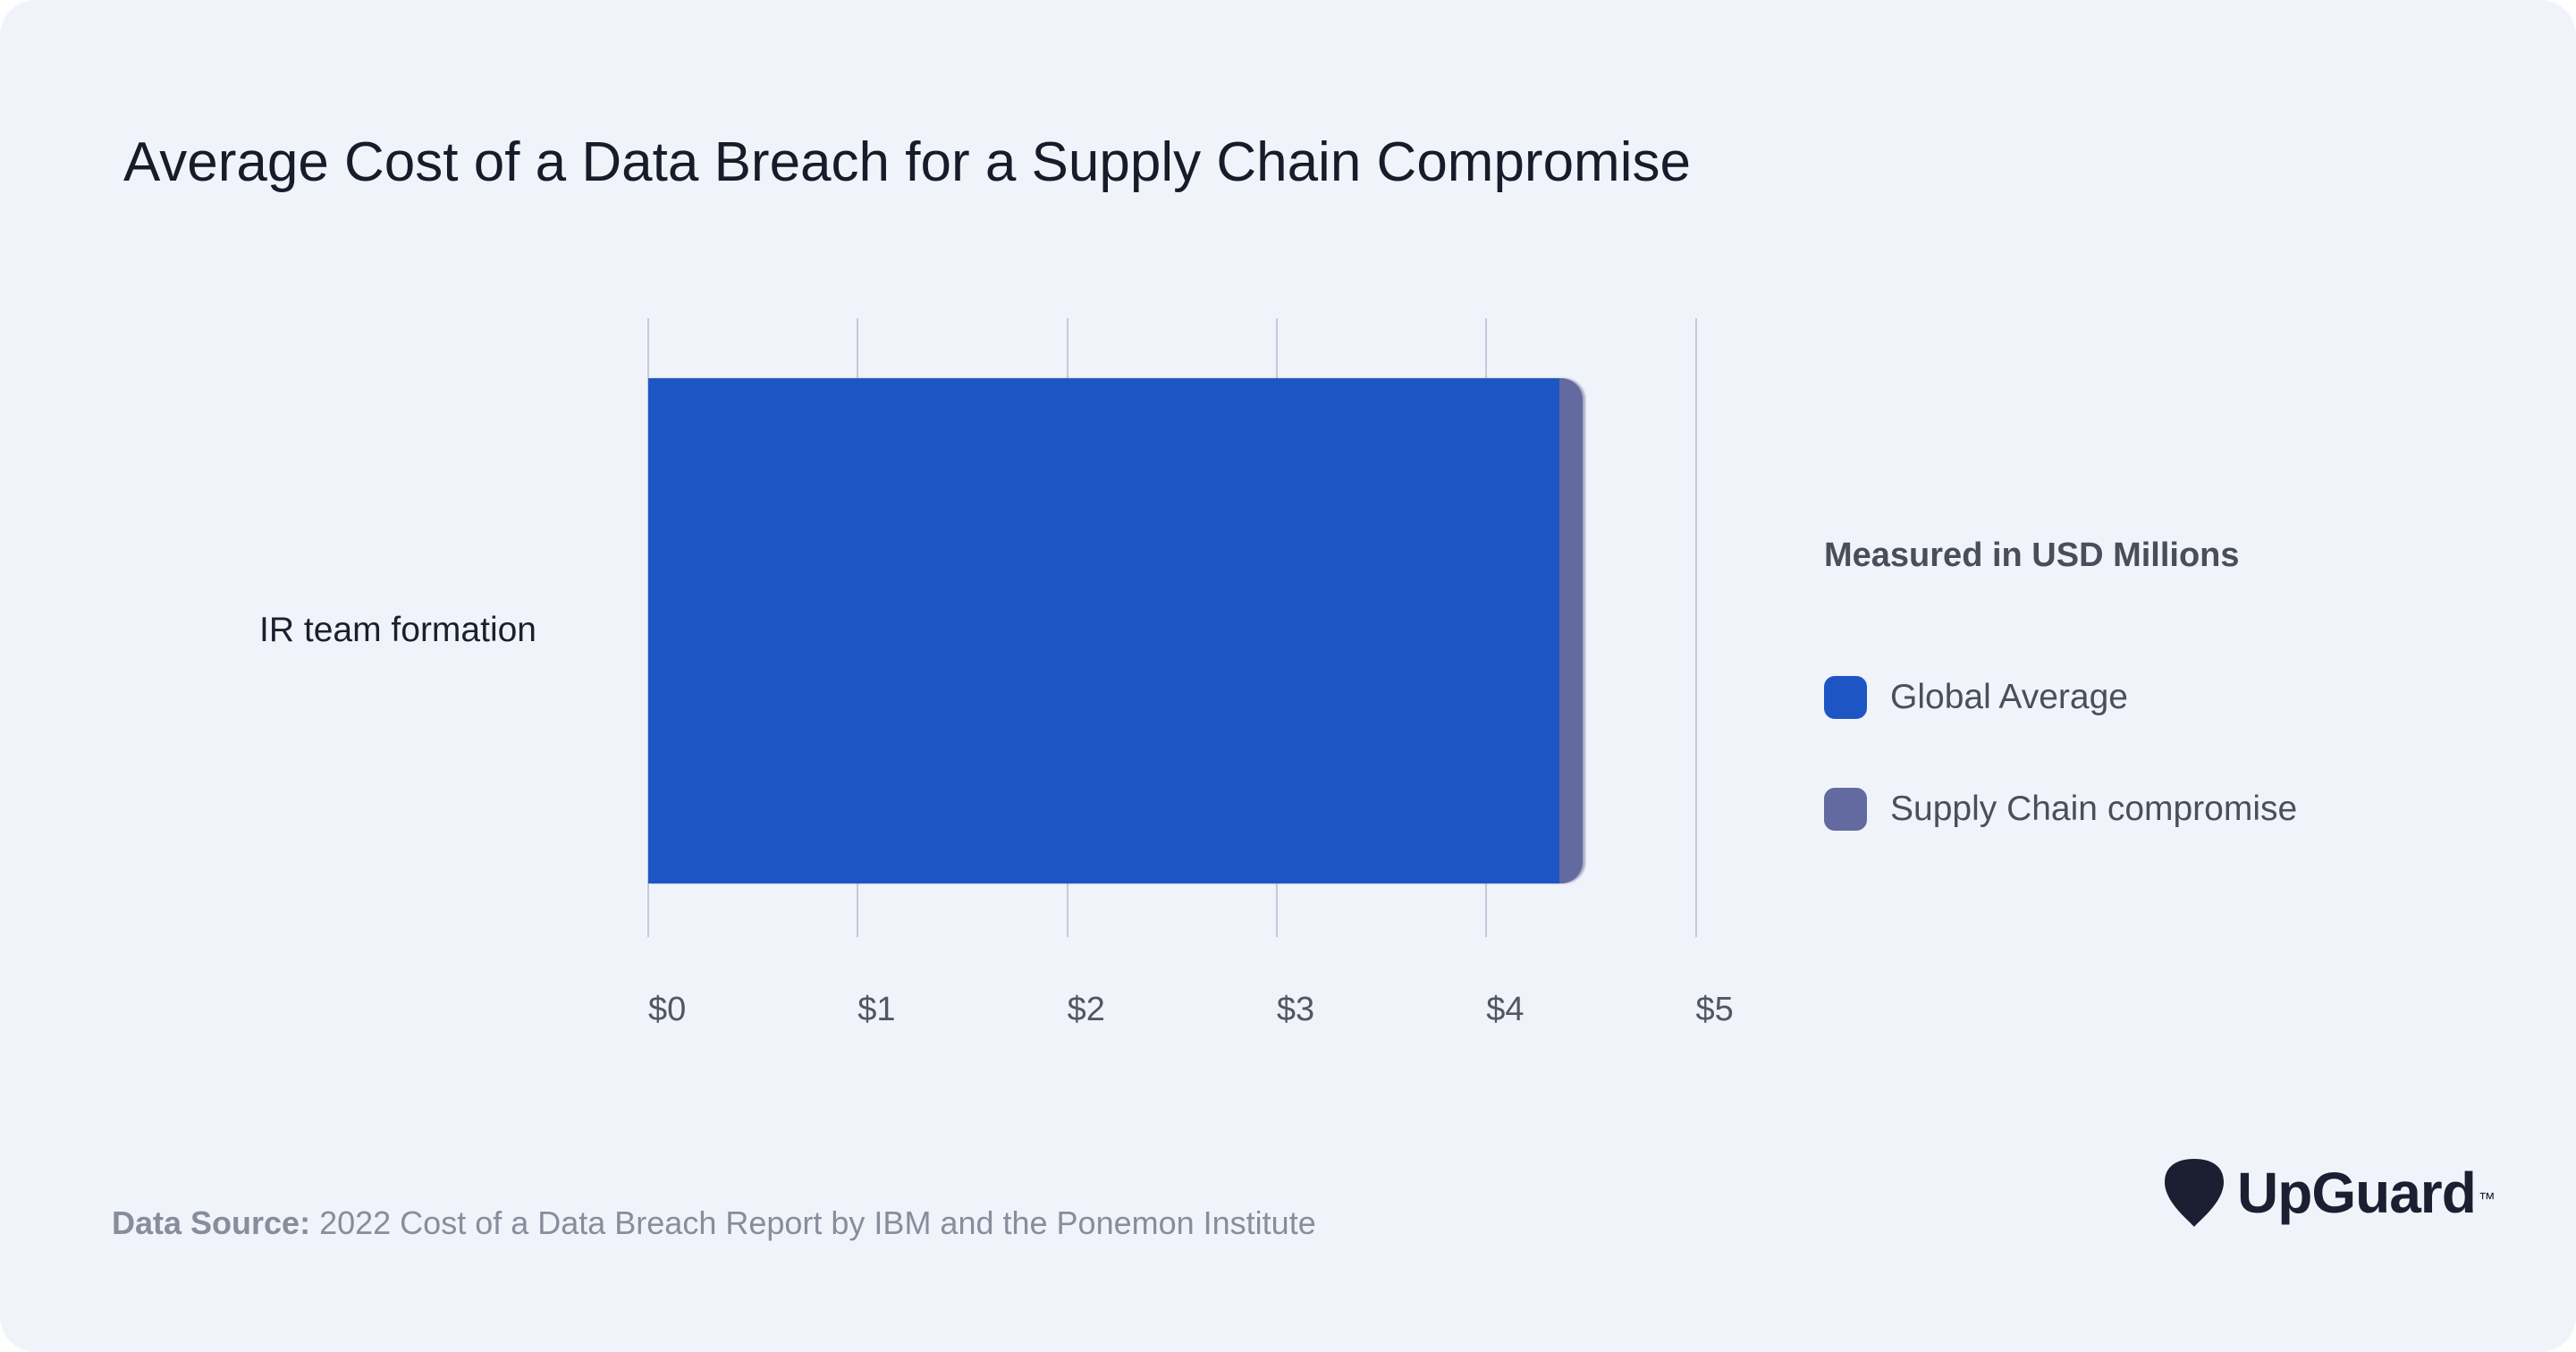 The height and width of the screenshot is (1352, 2576). I want to click on gridline, so click(1695, 627).